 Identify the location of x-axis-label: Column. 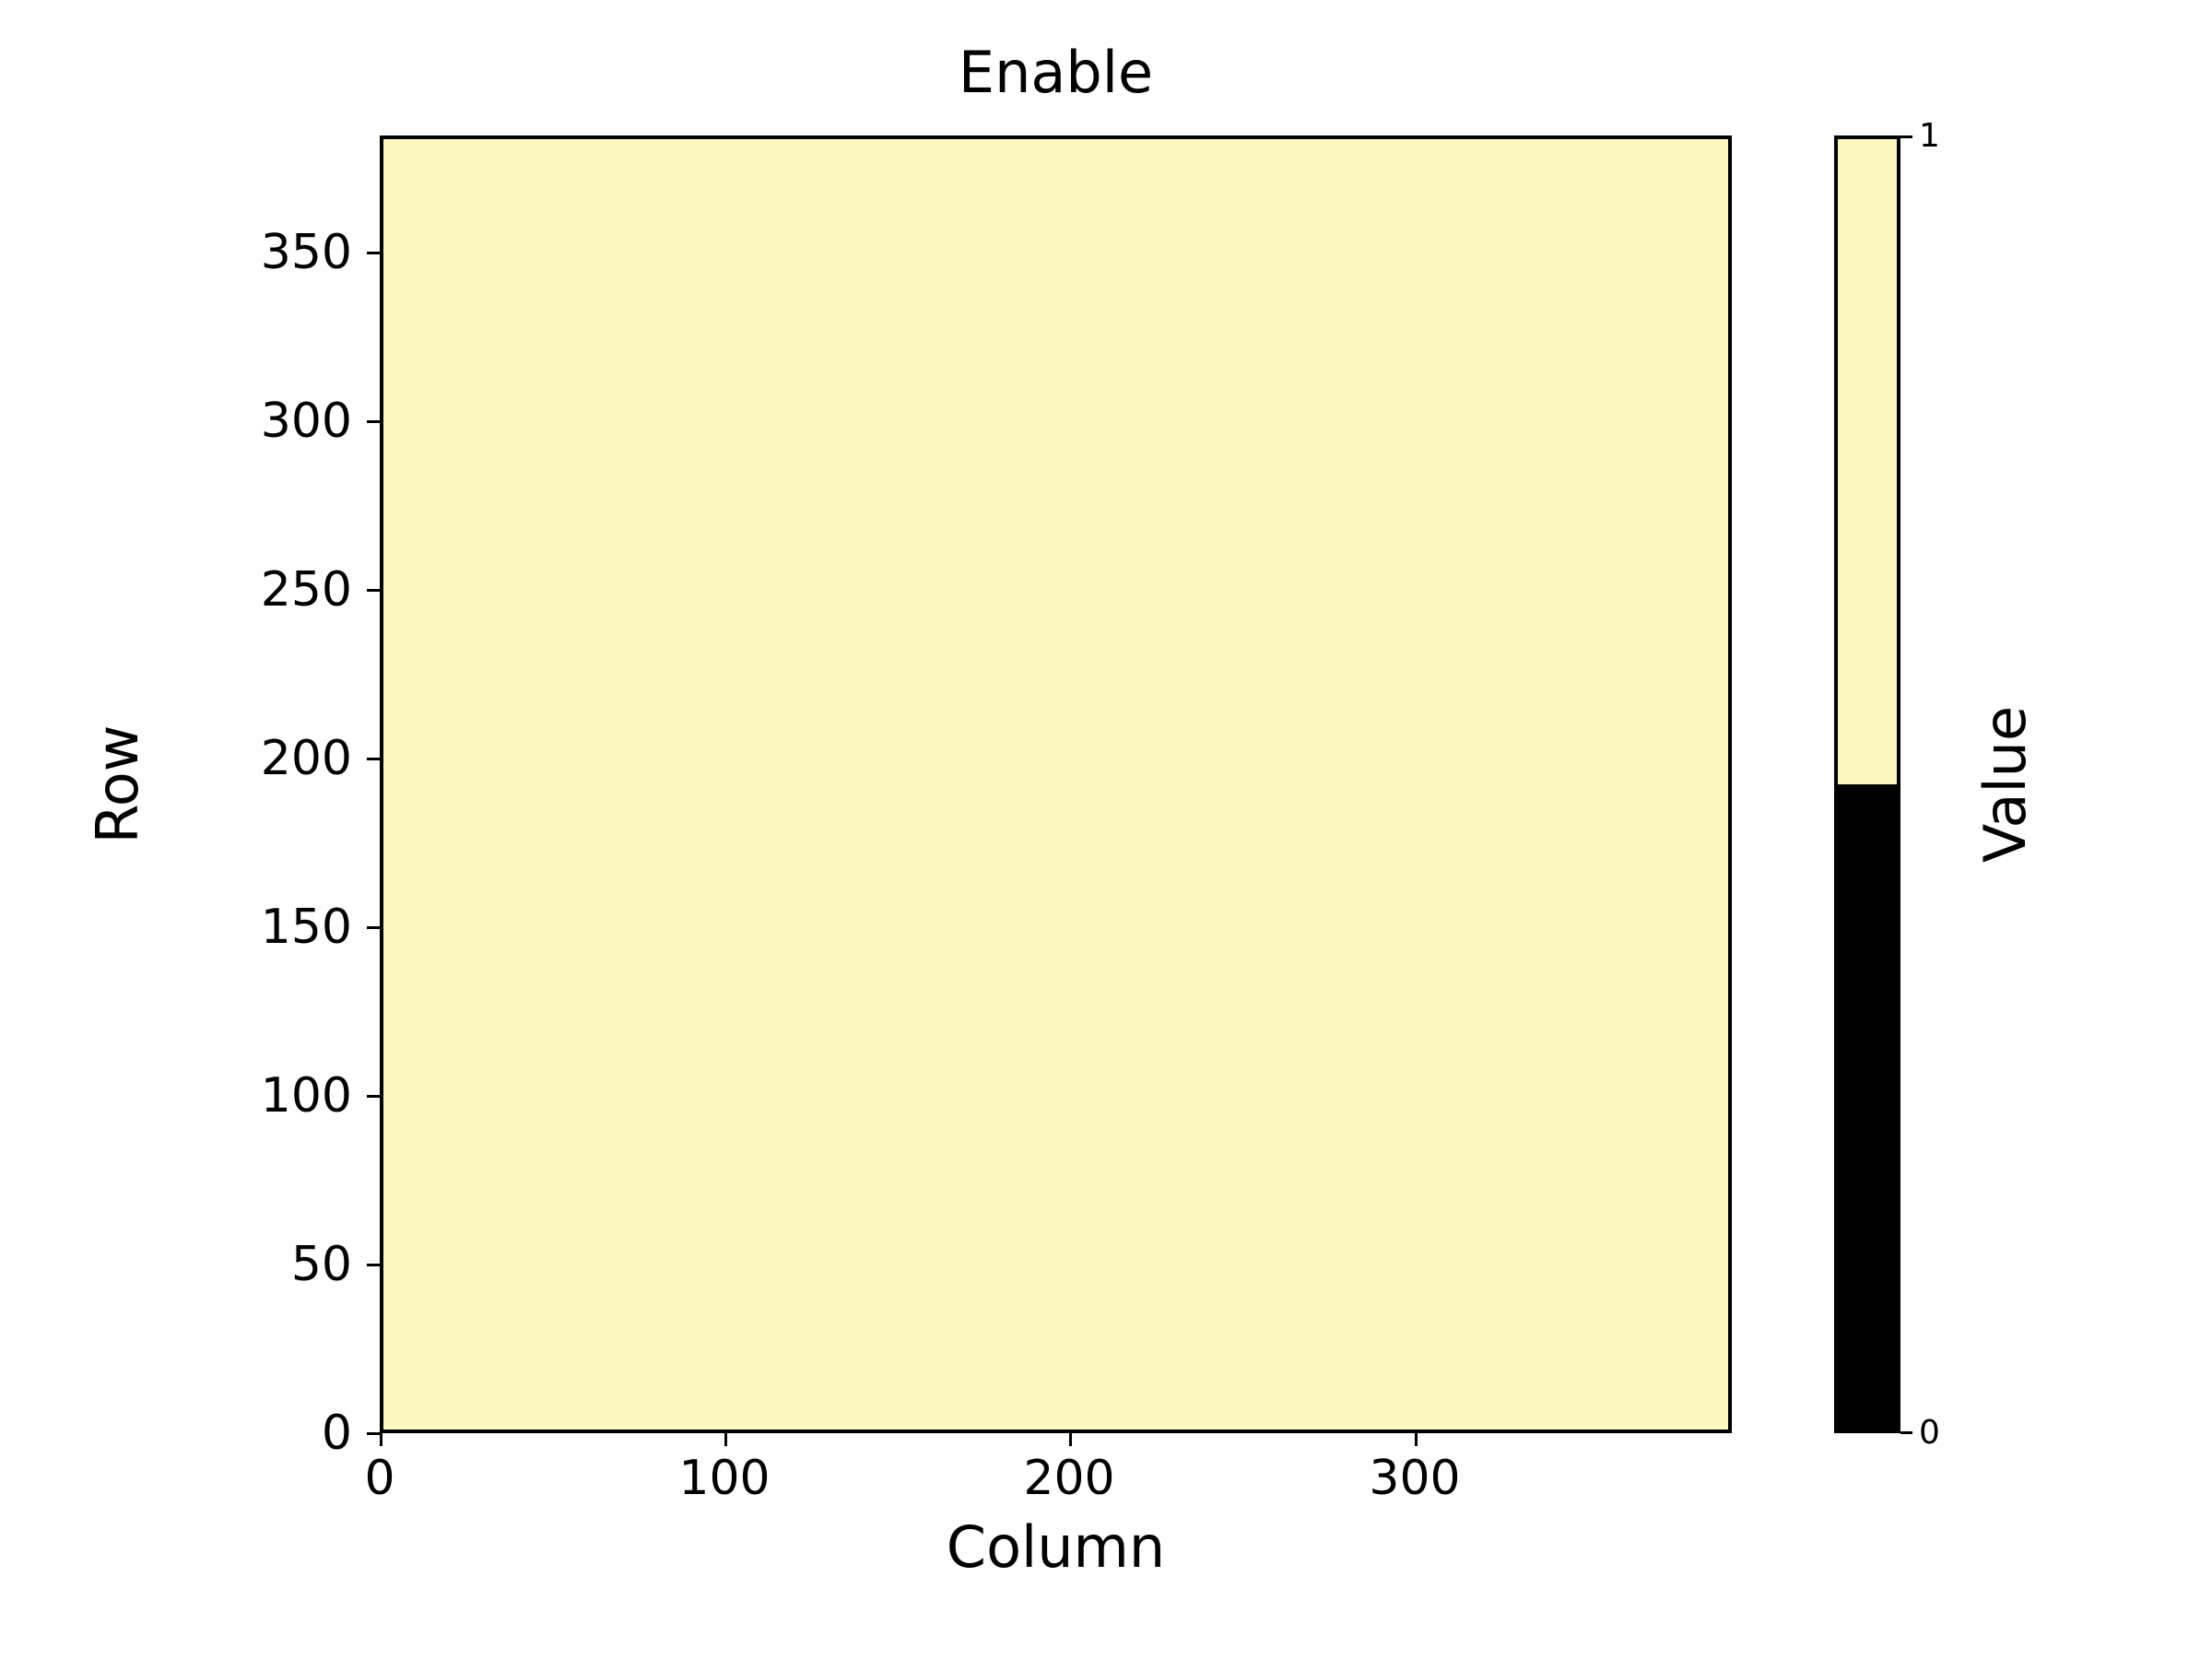
(1056, 1547).